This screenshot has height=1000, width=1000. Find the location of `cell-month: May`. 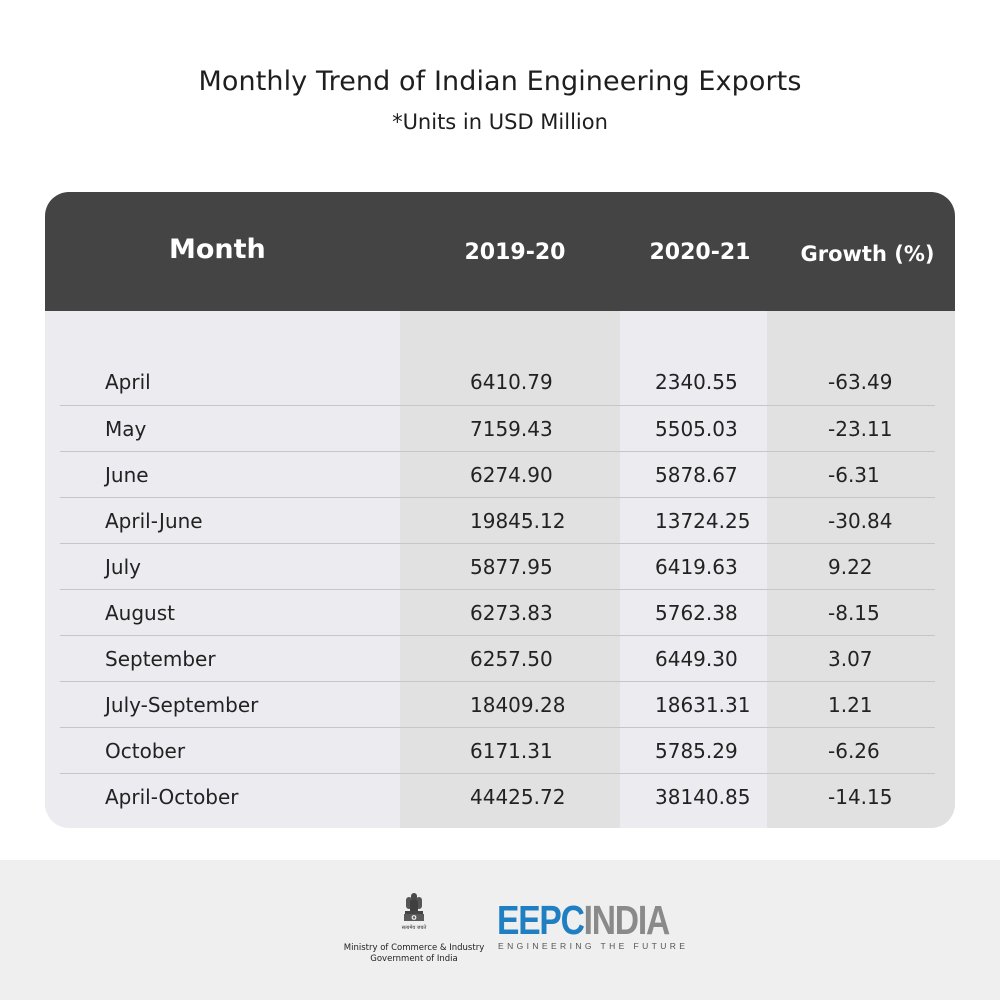

cell-month: May is located at coordinates (126, 429).